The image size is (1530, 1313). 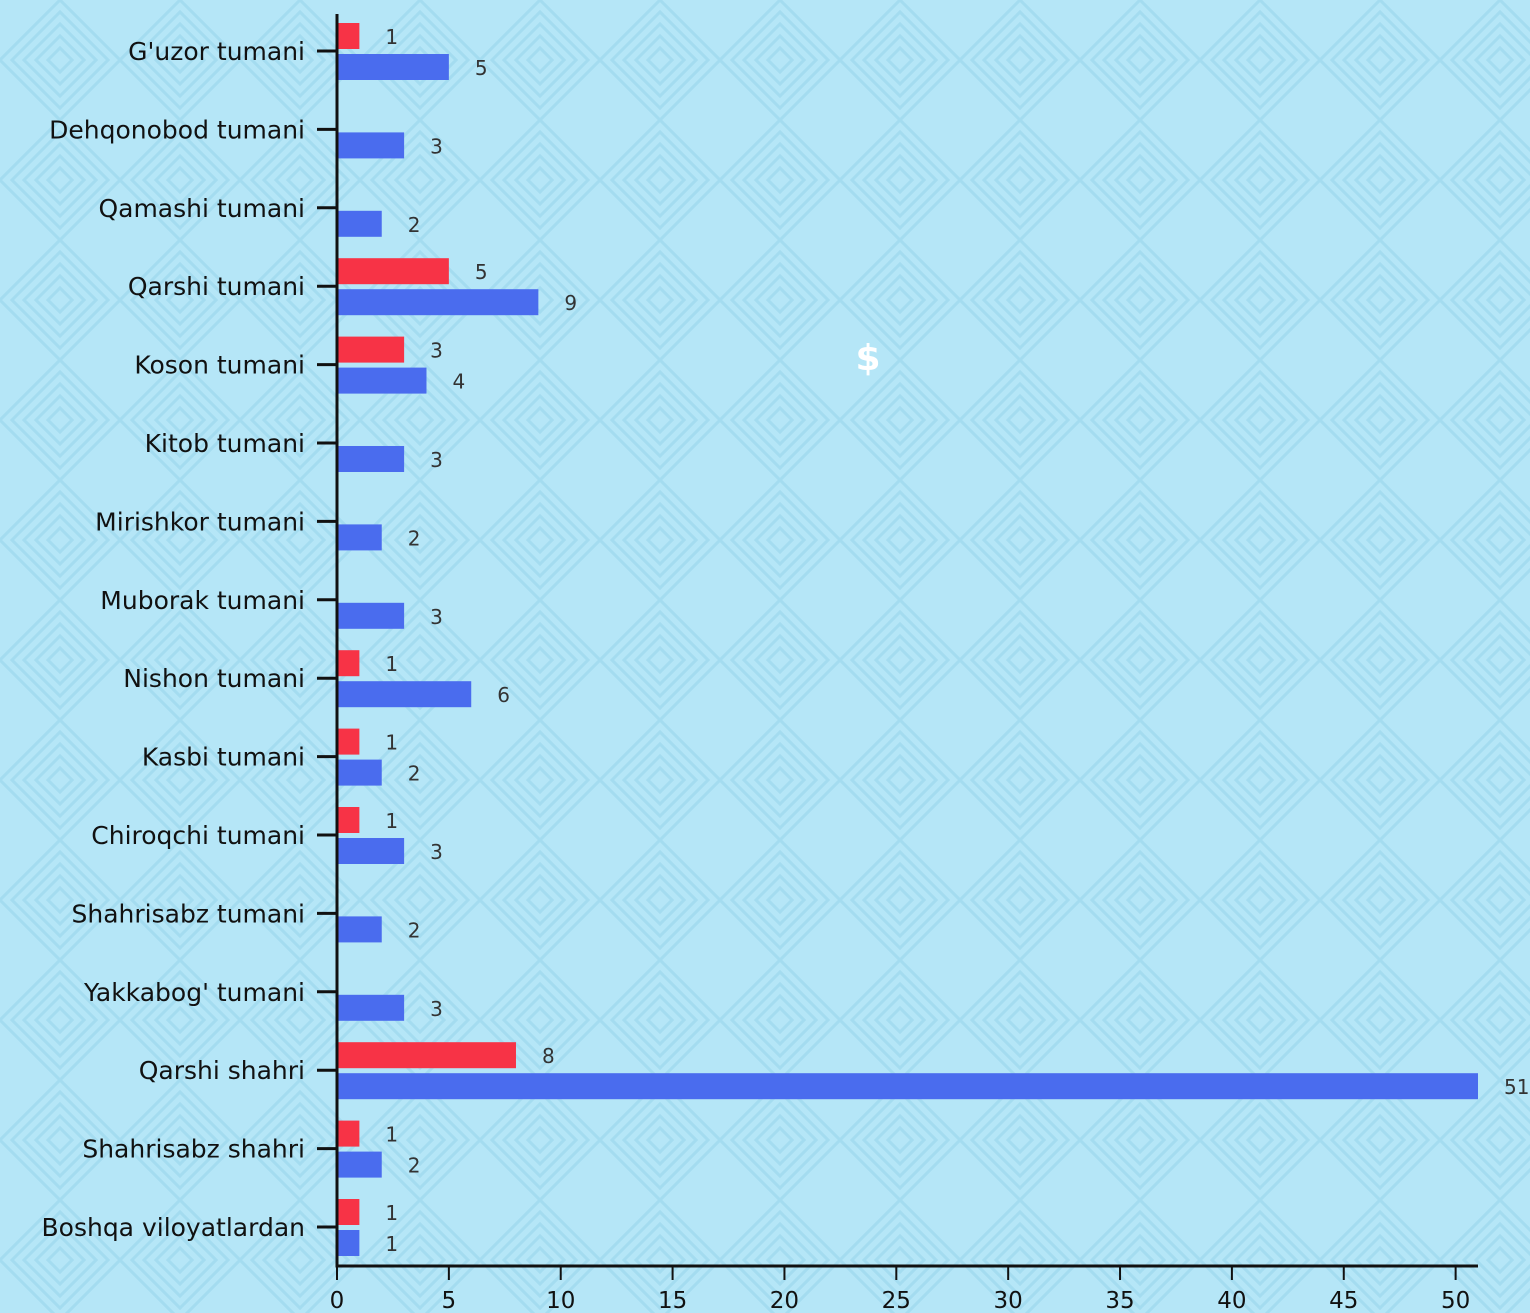 I want to click on x-tick-label: 30, so click(x=1008, y=1300).